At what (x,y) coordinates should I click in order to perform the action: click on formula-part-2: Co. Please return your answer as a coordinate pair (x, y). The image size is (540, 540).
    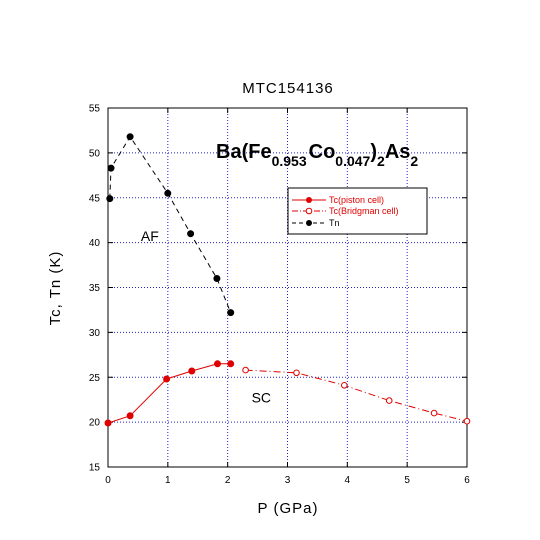
    Looking at the image, I should click on (322, 152).